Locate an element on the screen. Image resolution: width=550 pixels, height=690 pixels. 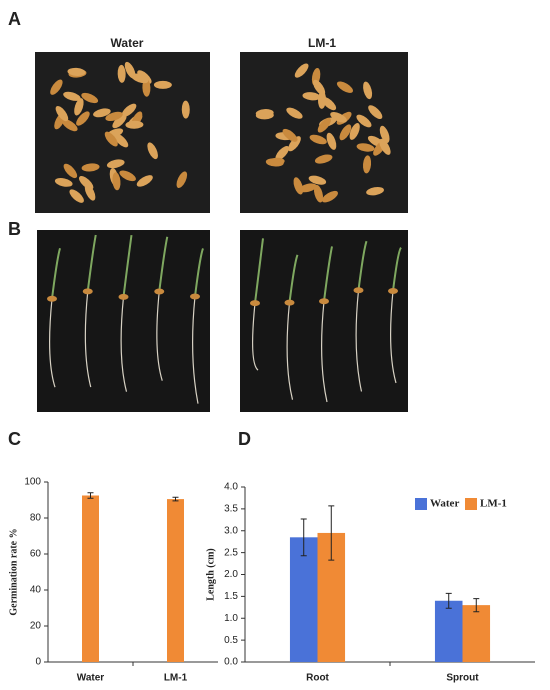
legend-label: LM-1 is located at coordinates (493, 504).